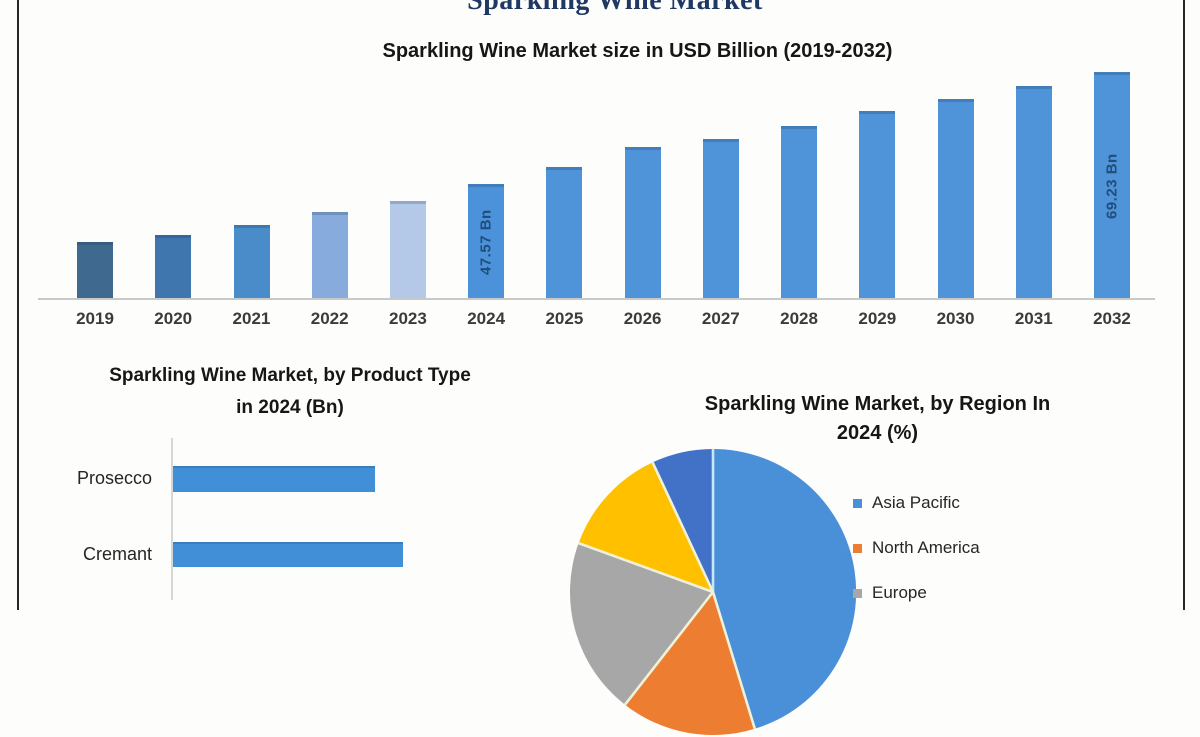 The image size is (1200, 737). I want to click on page-title: Sparkling Wine Market, so click(615, 8).